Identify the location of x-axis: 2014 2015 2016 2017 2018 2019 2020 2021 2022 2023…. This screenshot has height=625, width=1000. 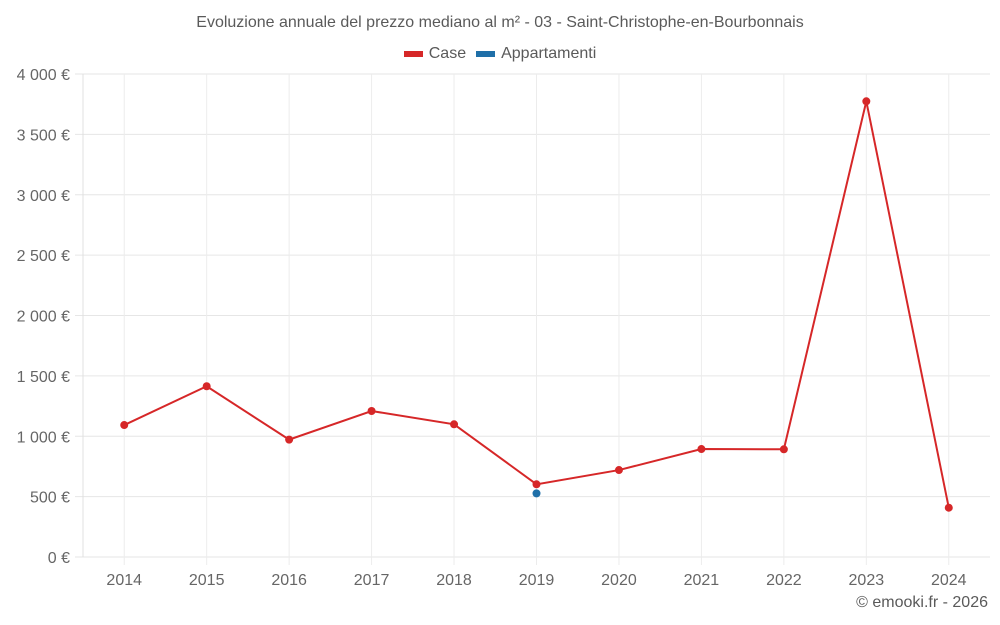
(536, 580).